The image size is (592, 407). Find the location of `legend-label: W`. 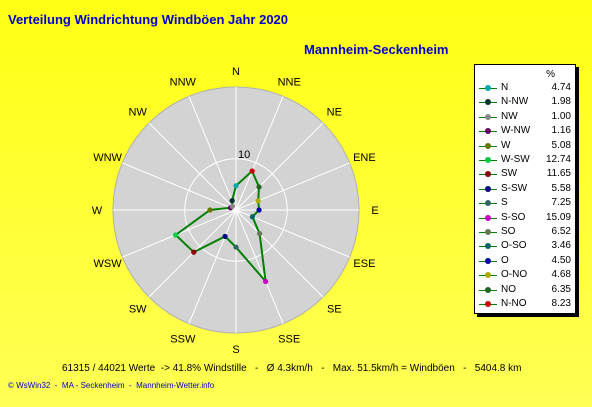

legend-label: W is located at coordinates (506, 145).